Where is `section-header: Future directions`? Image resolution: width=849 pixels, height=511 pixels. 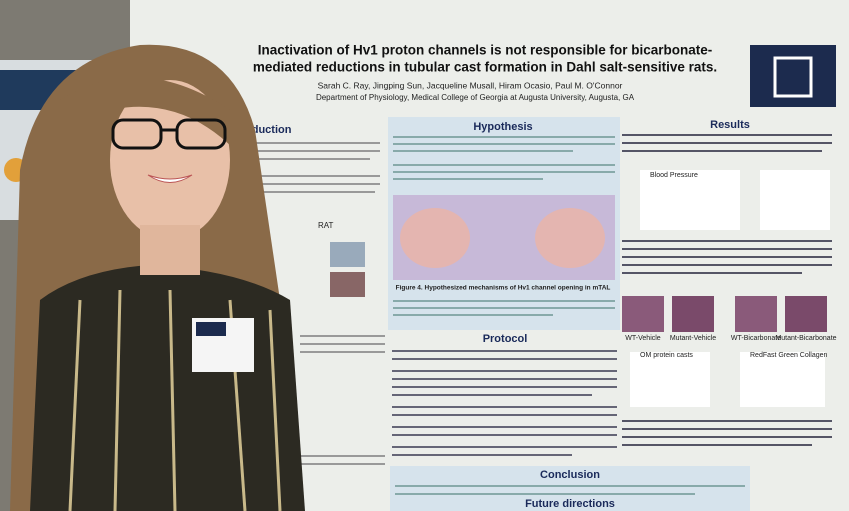 section-header: Future directions is located at coordinates (570, 504).